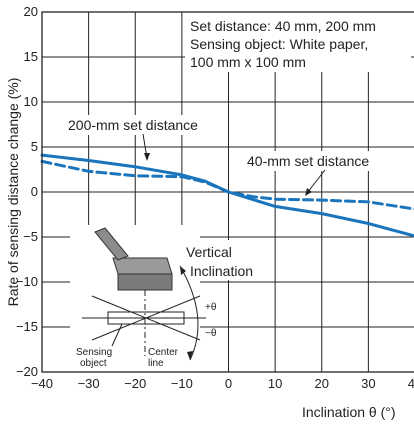 This screenshot has height=424, width=414. What do you see at coordinates (27, 191) in the screenshot?
I see `y-tick-labels: 20 15 10 5 0 −5 −10 −15 −20` at bounding box center [27, 191].